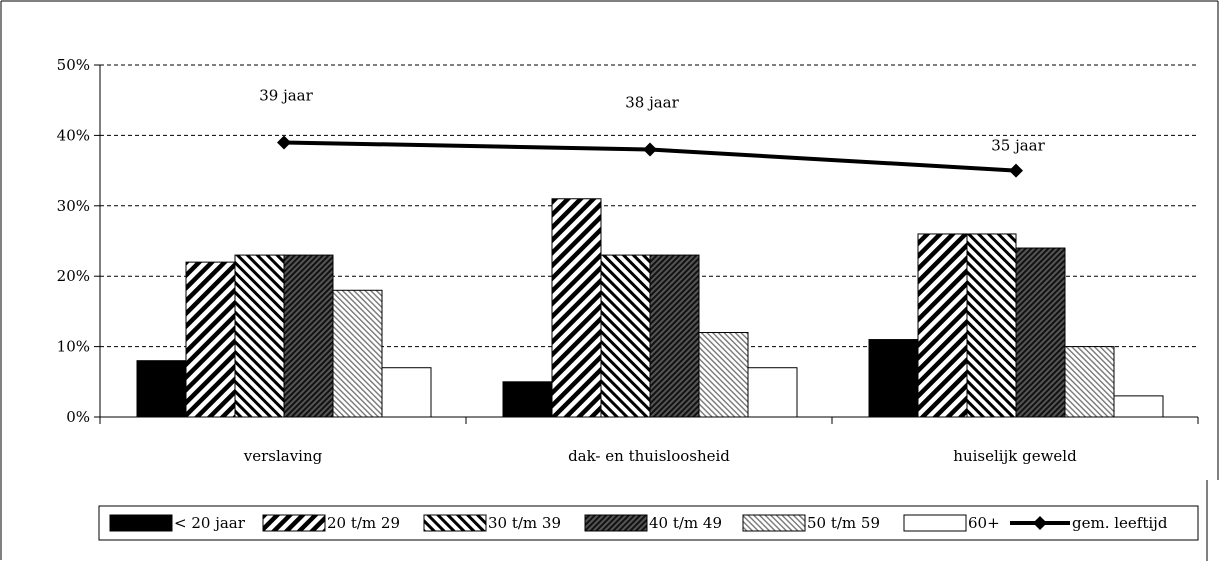 This screenshot has width=1219, height=561. Describe the element at coordinates (649, 456) in the screenshot. I see `category-label: dak- en thuisloosheid` at that location.